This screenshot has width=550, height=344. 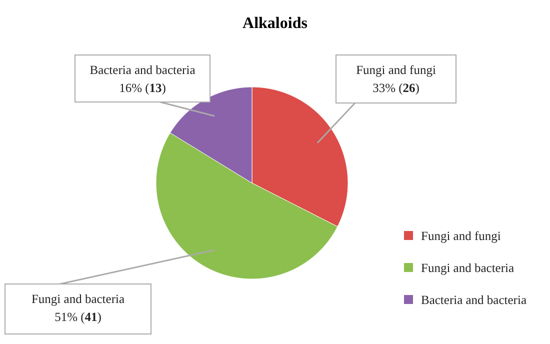 What do you see at coordinates (467, 268) in the screenshot?
I see `legend-label: Fungi and bacteria` at bounding box center [467, 268].